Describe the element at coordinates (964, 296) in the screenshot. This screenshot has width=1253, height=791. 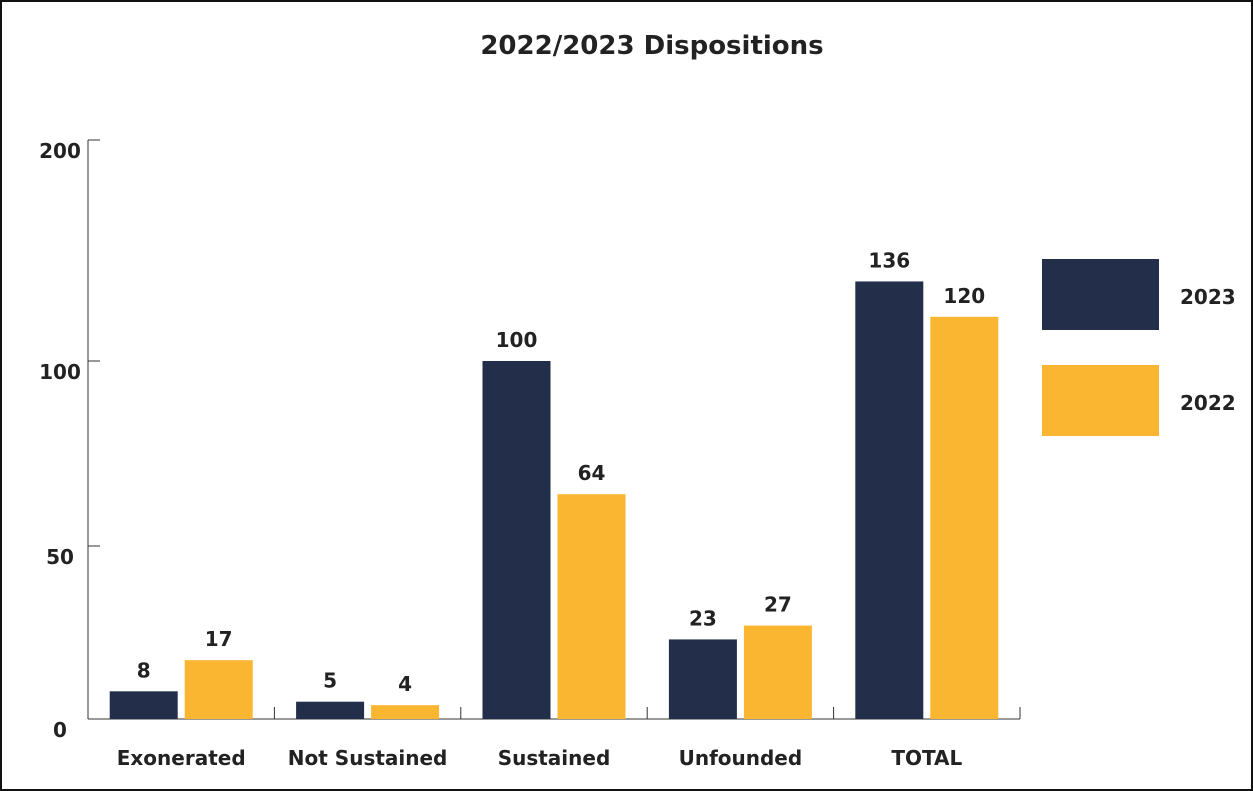
I see `data-label: 120` at that location.